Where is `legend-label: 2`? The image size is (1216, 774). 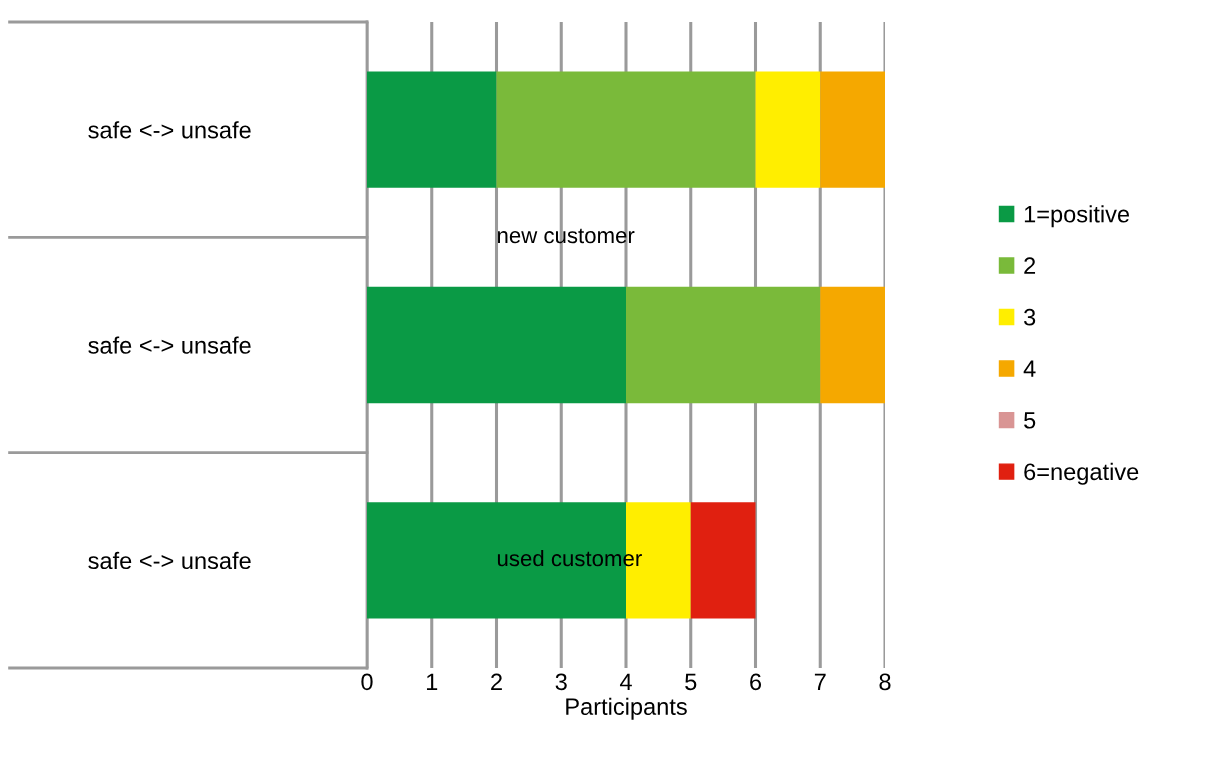 legend-label: 2 is located at coordinates (1030, 265).